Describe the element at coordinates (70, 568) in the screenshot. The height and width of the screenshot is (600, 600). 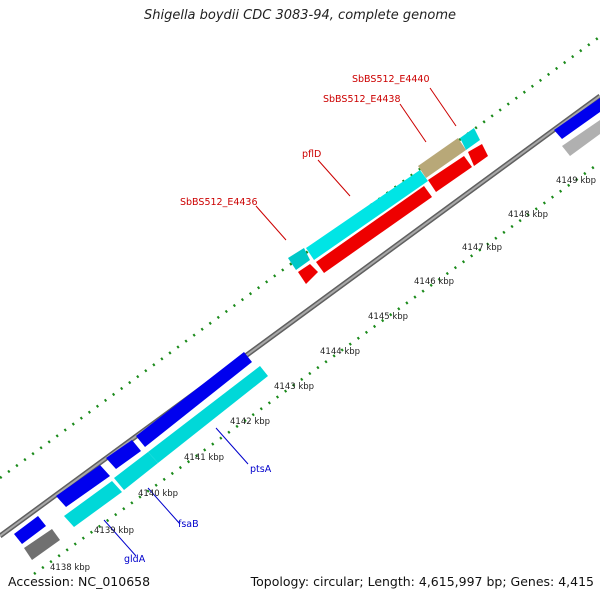
I see `tick-label: 4138 kbp` at that location.